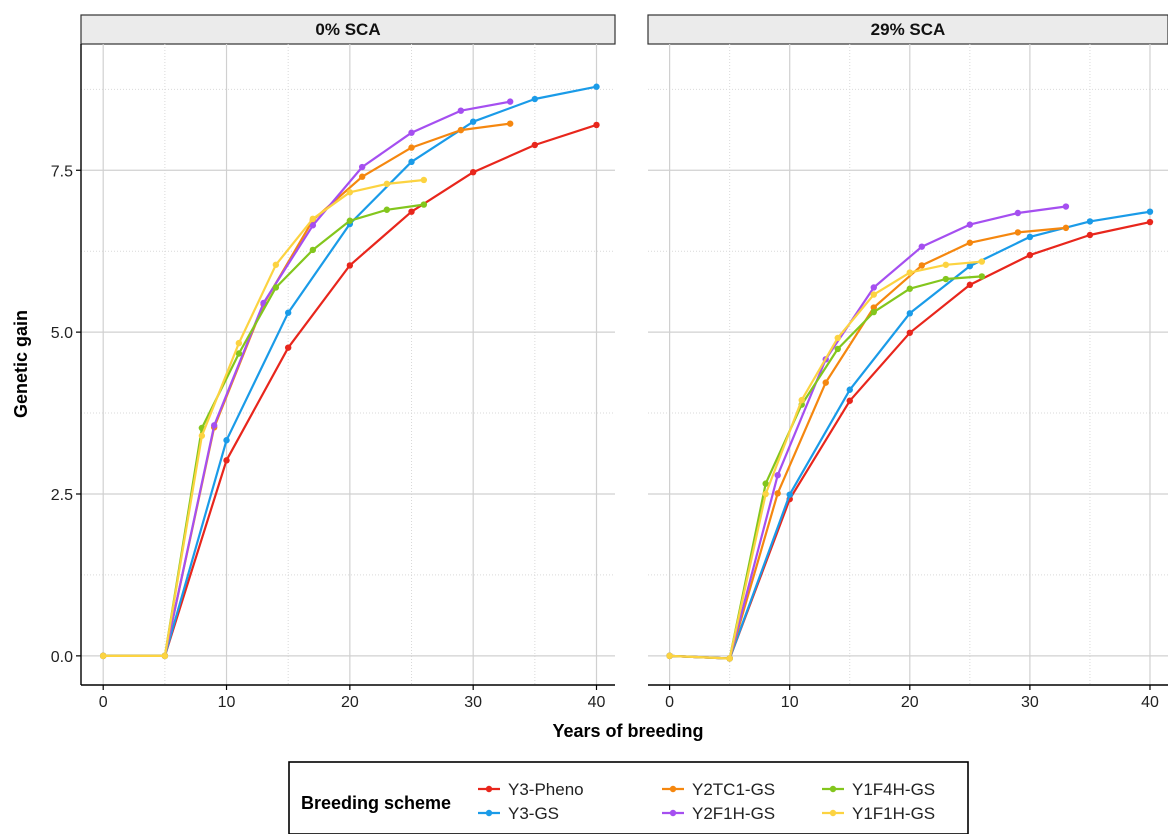  Describe the element at coordinates (733, 813) in the screenshot. I see `legend-label: Y2F1H-GS` at that location.